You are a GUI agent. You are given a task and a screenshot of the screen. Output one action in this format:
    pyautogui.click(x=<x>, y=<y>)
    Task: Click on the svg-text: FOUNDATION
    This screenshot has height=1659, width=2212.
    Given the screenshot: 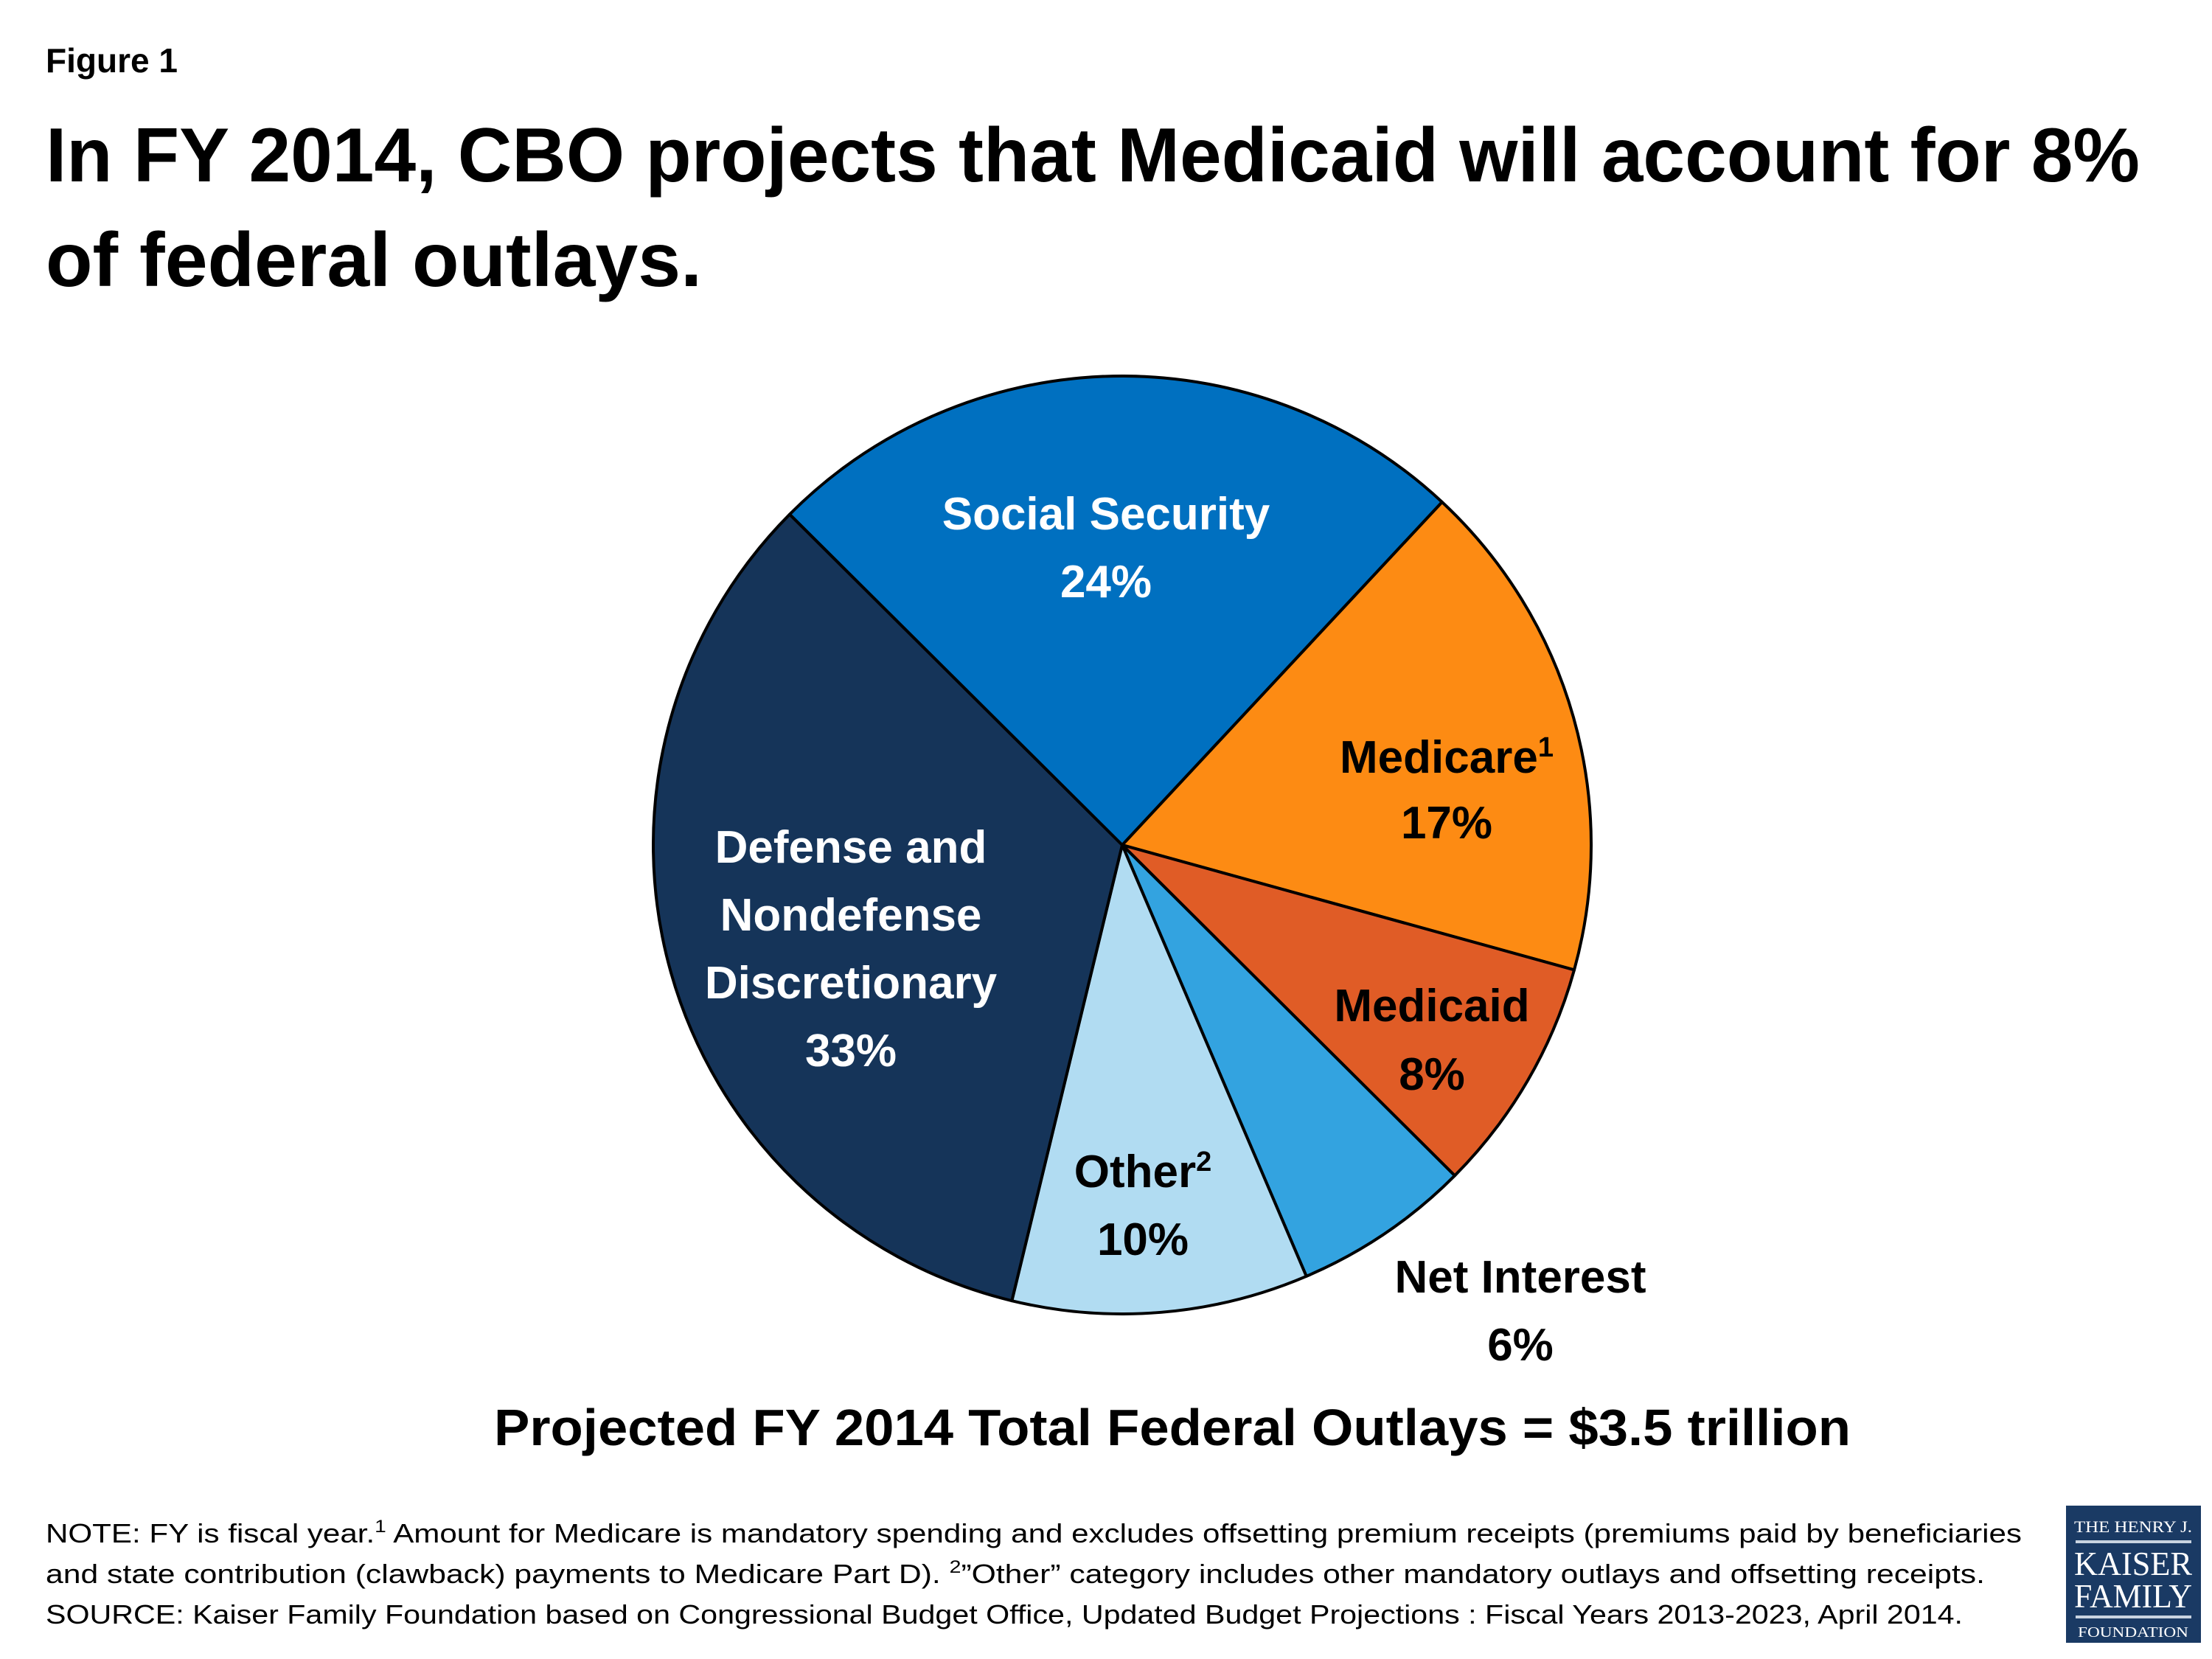 What is the action you would take?
    pyautogui.click(x=2133, y=1632)
    